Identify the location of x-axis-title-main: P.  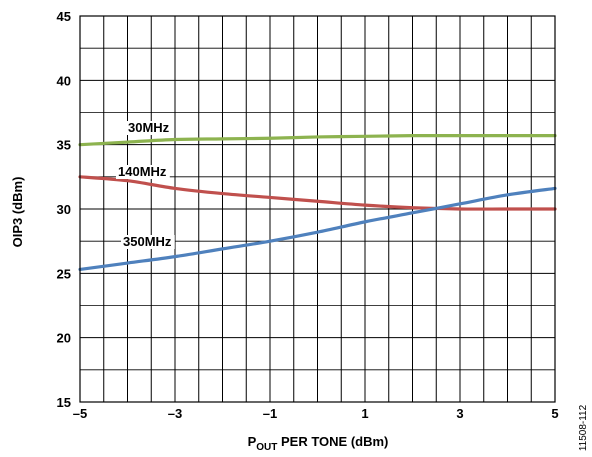
(252, 441).